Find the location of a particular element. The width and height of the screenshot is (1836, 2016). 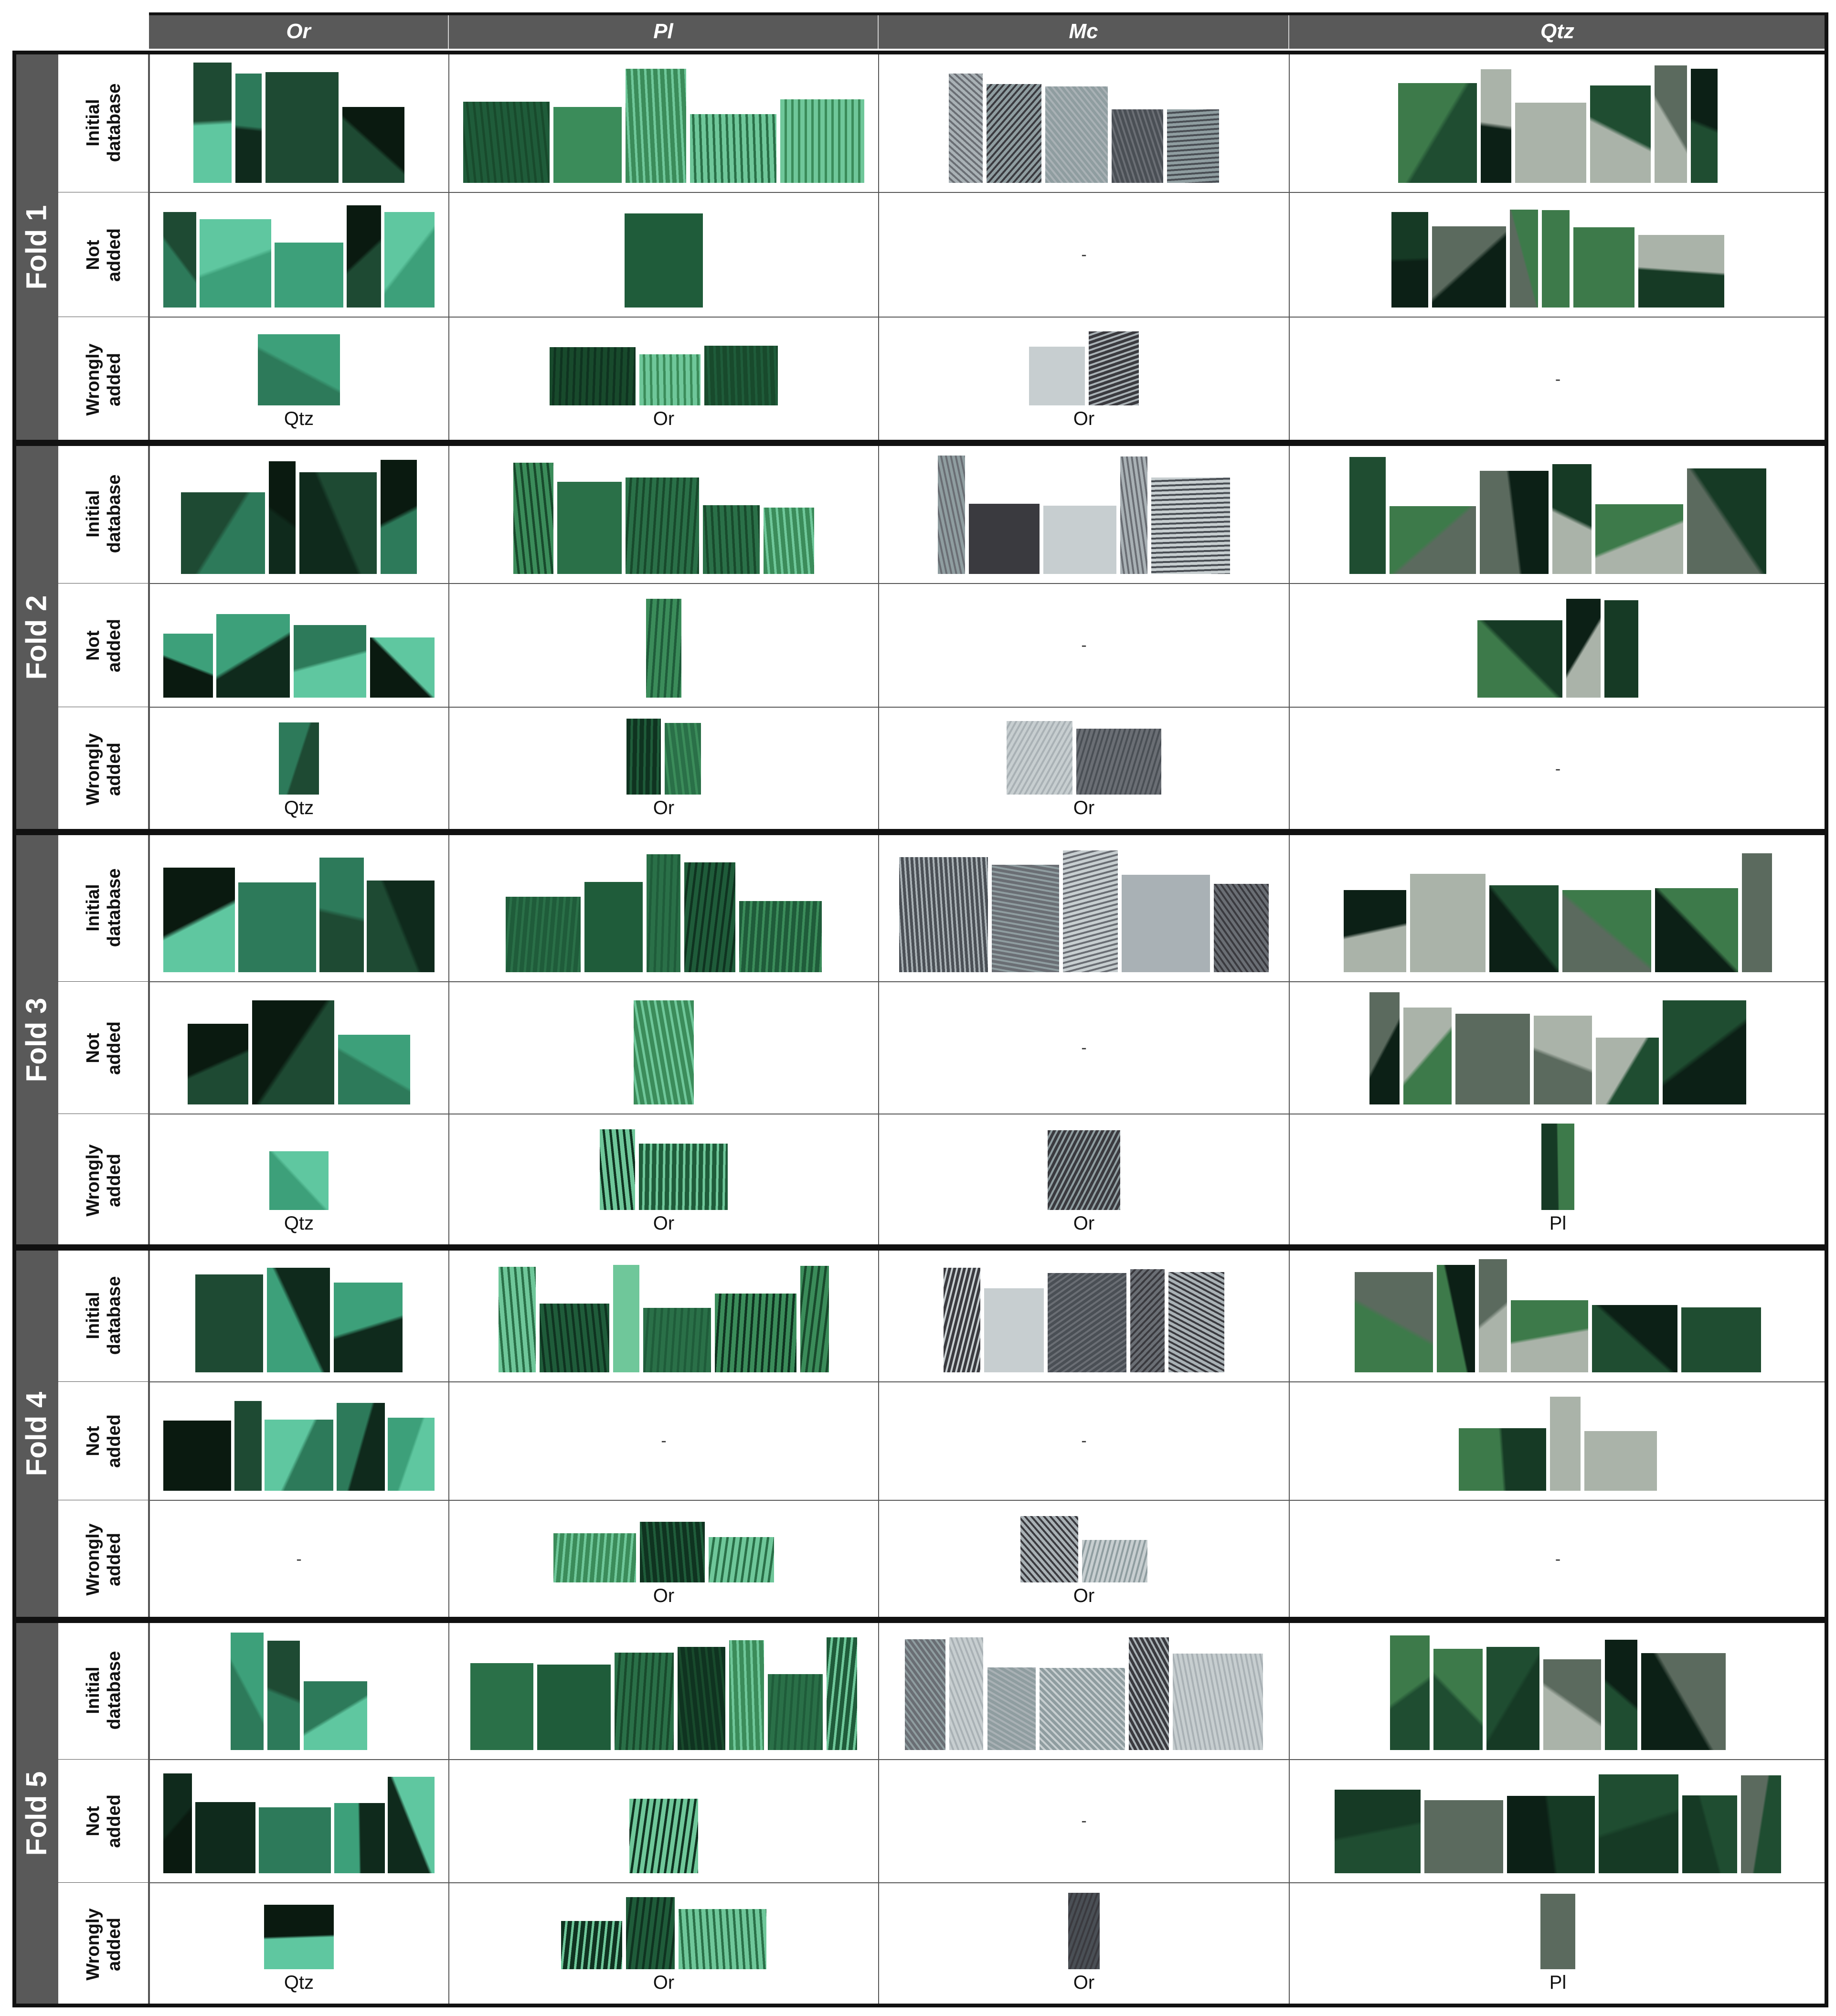

fold-label-text: Fold 4 is located at coordinates (36, 1433).